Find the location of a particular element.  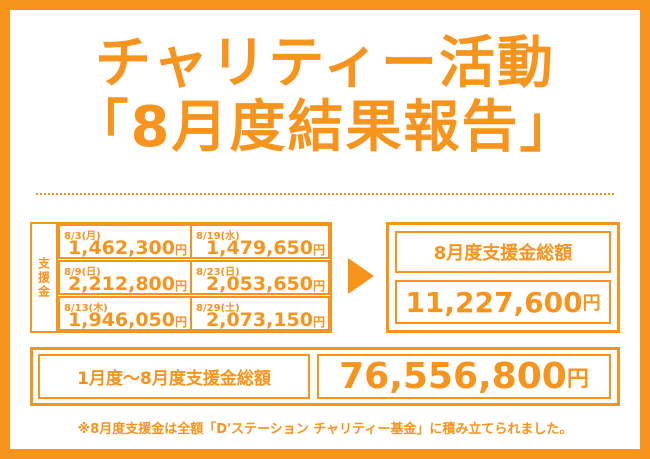

daily-date: 8/3(月) is located at coordinates (82, 236).